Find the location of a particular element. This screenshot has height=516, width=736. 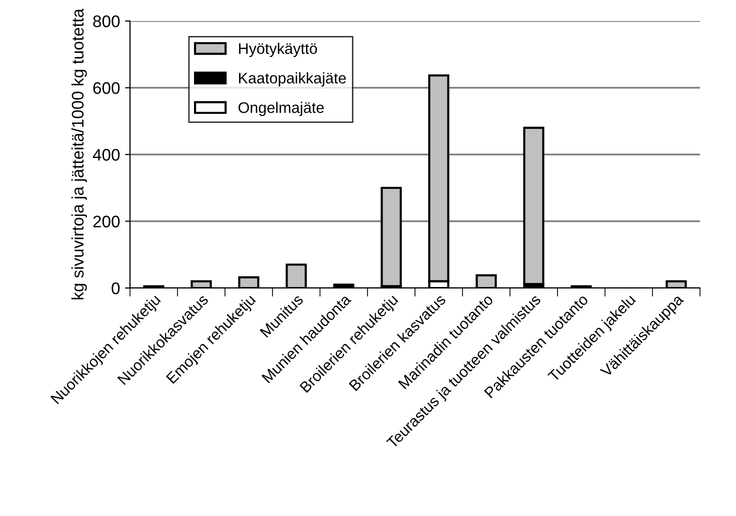

legend-label: Kaatopaikkajäte is located at coordinates (292, 79).